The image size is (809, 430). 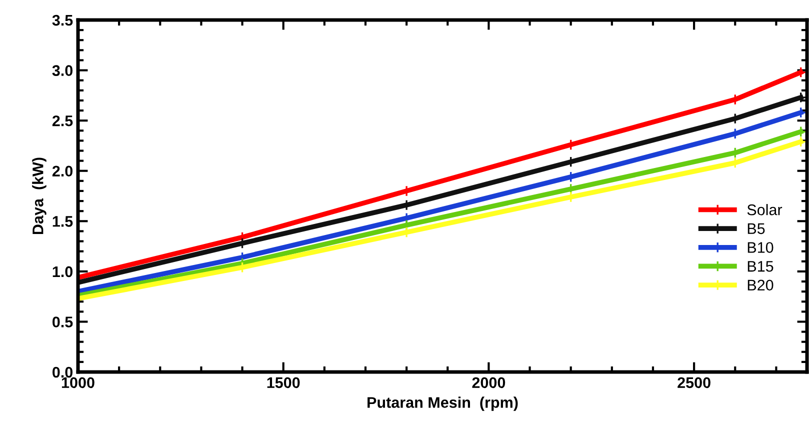 What do you see at coordinates (62, 20) in the screenshot?
I see `y-tick-label: 3.5` at bounding box center [62, 20].